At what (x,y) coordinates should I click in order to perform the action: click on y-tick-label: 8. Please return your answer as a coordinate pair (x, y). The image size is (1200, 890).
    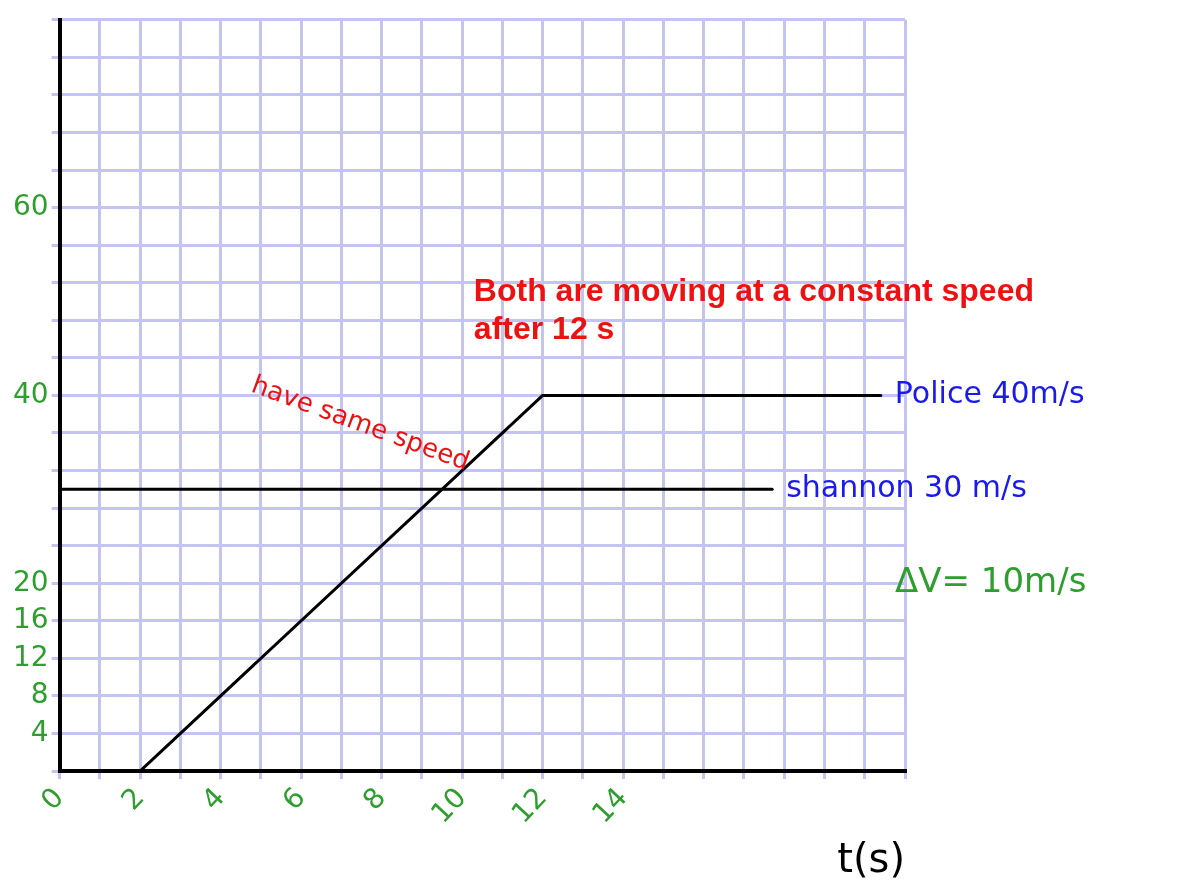
    Looking at the image, I should click on (39, 694).